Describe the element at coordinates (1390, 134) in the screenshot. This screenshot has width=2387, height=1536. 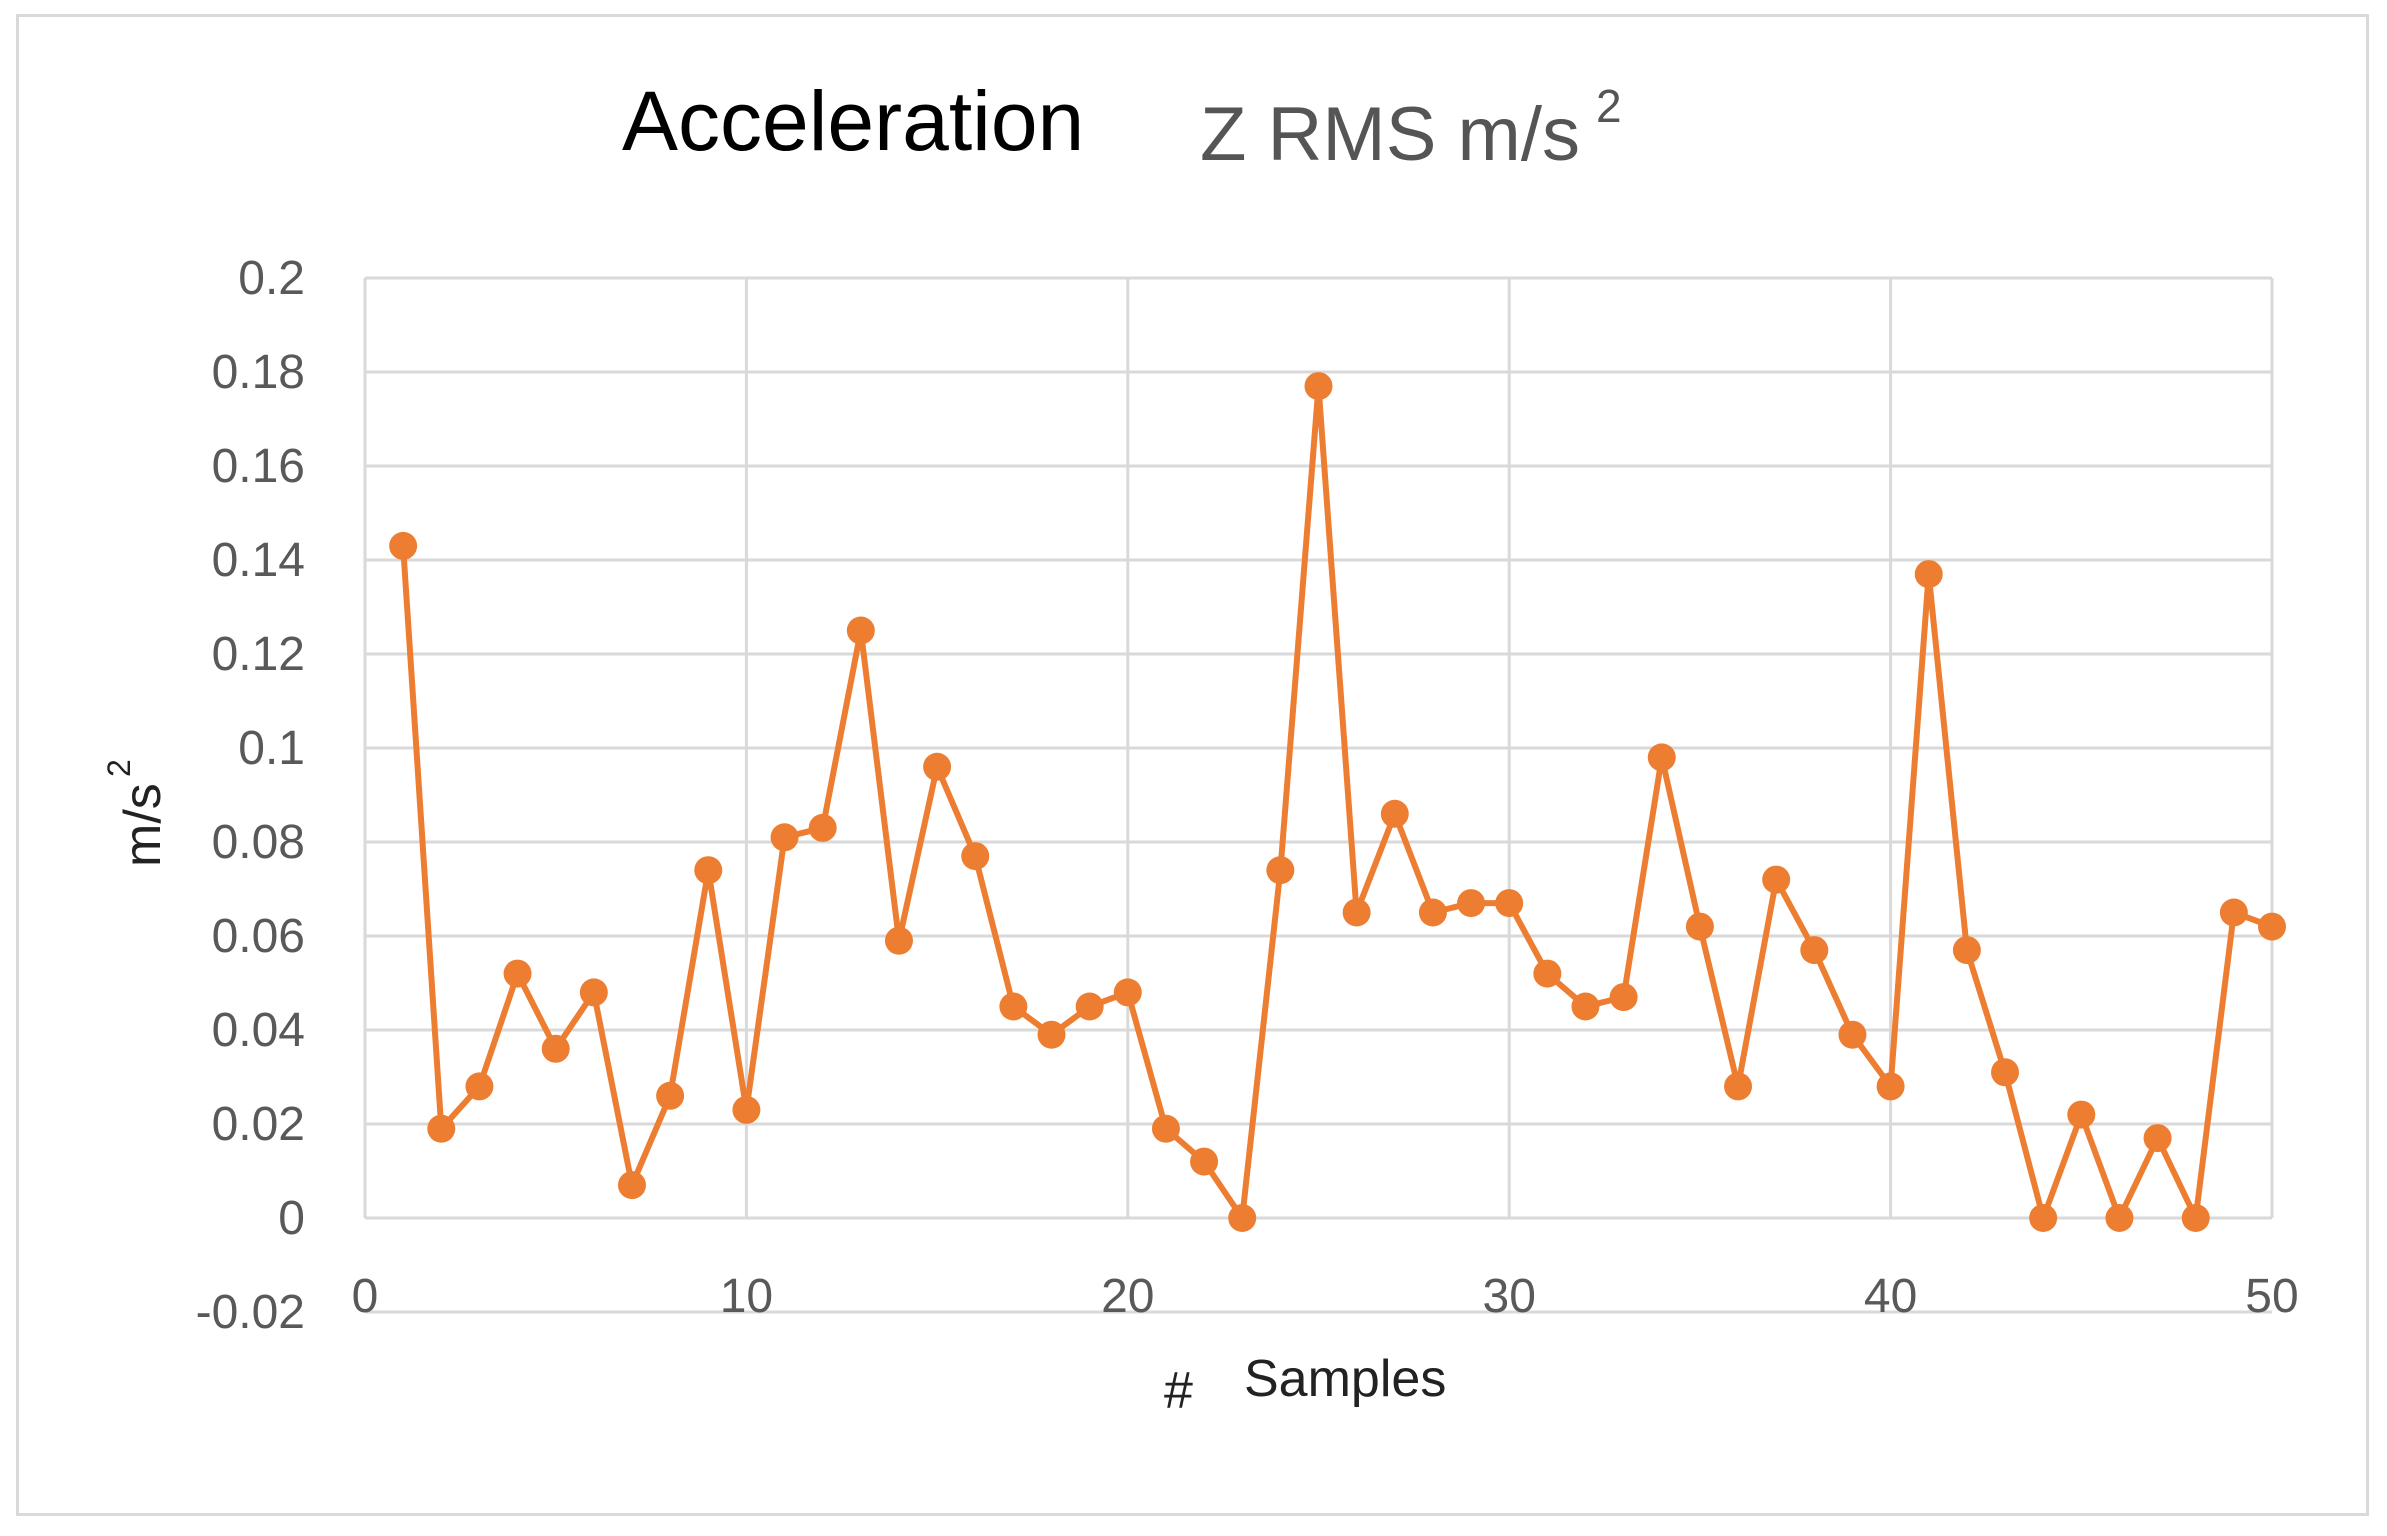
I see `chart-subtitle: Z RMS m/s` at that location.